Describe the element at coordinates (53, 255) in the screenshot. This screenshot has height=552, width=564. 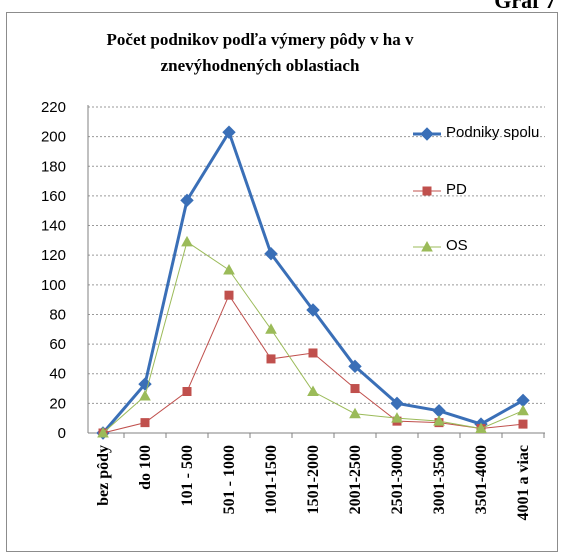
I see `y-tick-label: 120` at that location.